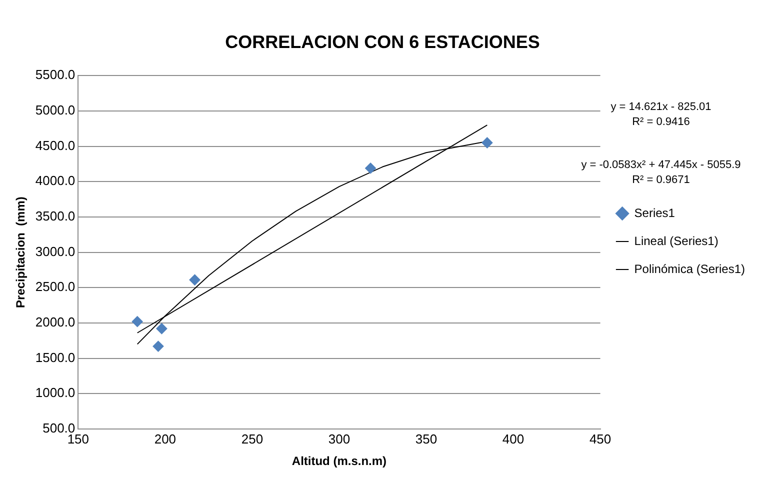 This screenshot has height=481, width=765. Describe the element at coordinates (55, 180) in the screenshot. I see `y-tick-label: 4000.0` at that location.